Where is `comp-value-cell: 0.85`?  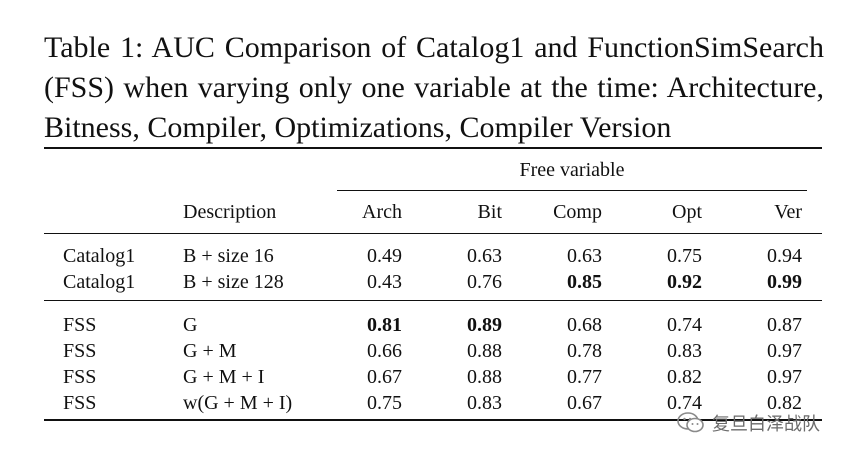
comp-value-cell: 0.85 is located at coordinates (584, 282).